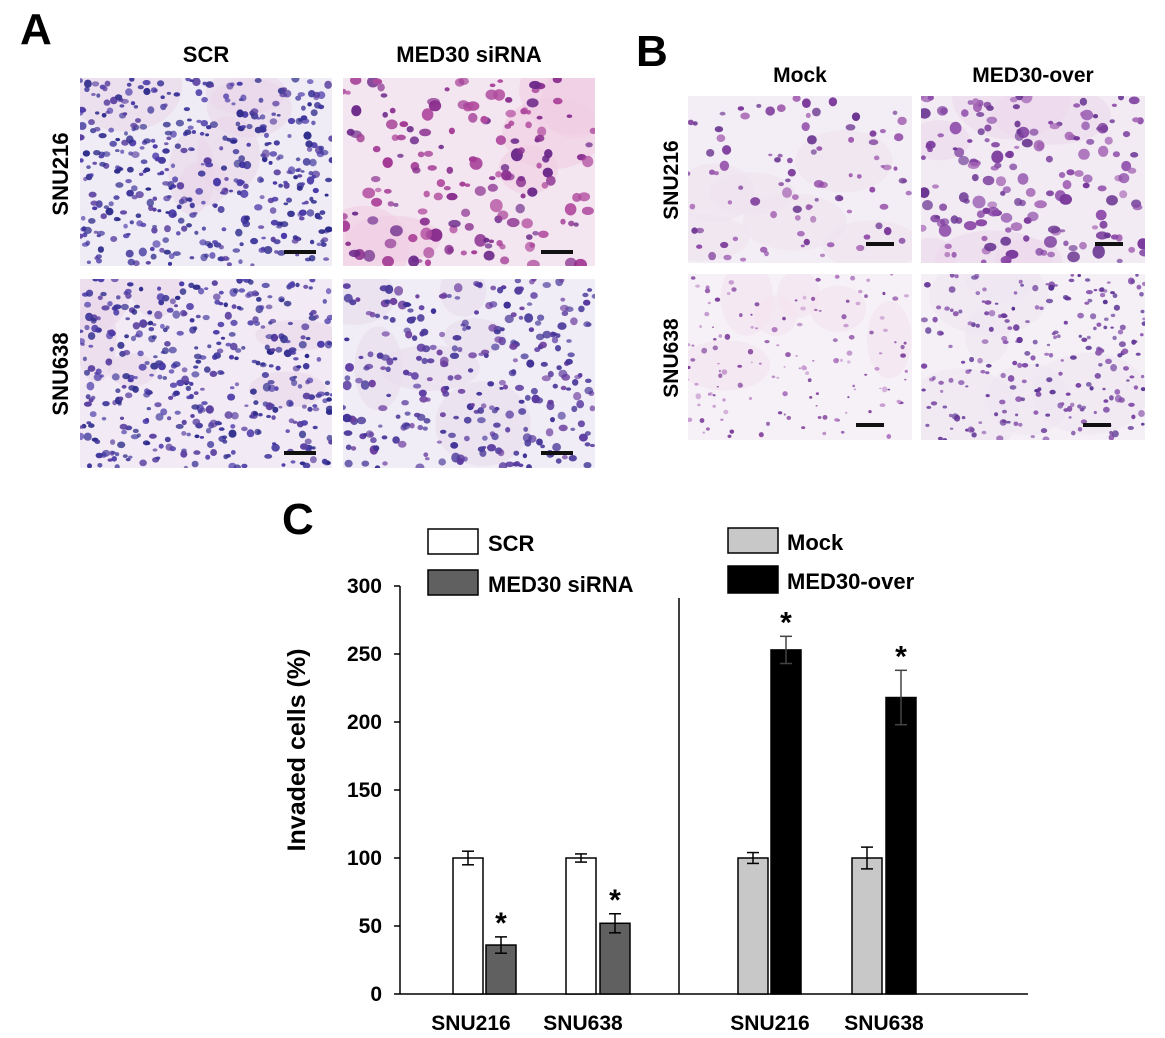 The height and width of the screenshot is (1038, 1165). Describe the element at coordinates (370, 926) in the screenshot. I see `y-tick-label: 50` at that location.